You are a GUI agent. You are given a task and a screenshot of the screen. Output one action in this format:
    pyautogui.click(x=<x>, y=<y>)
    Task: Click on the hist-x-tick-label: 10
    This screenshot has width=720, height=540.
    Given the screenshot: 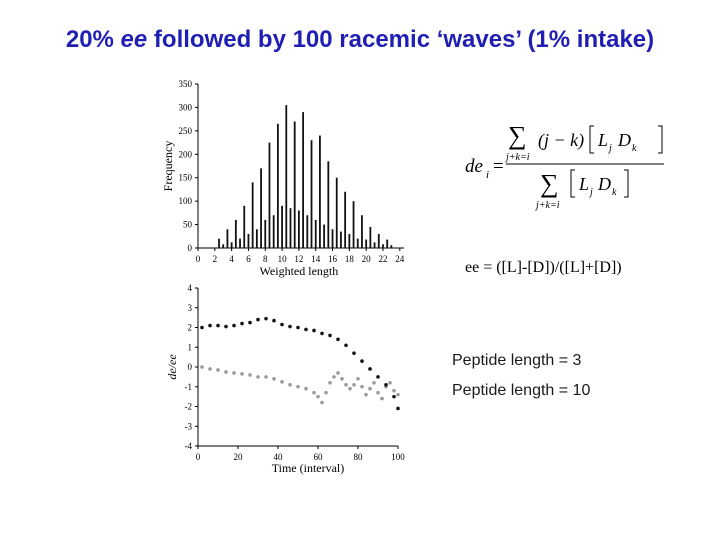 What is the action you would take?
    pyautogui.click(x=283, y=259)
    